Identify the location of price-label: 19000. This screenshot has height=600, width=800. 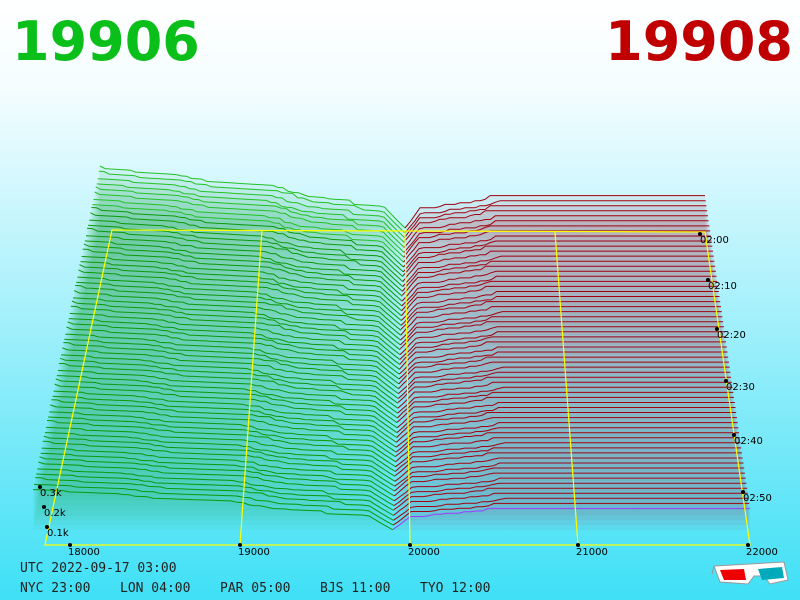
(254, 552).